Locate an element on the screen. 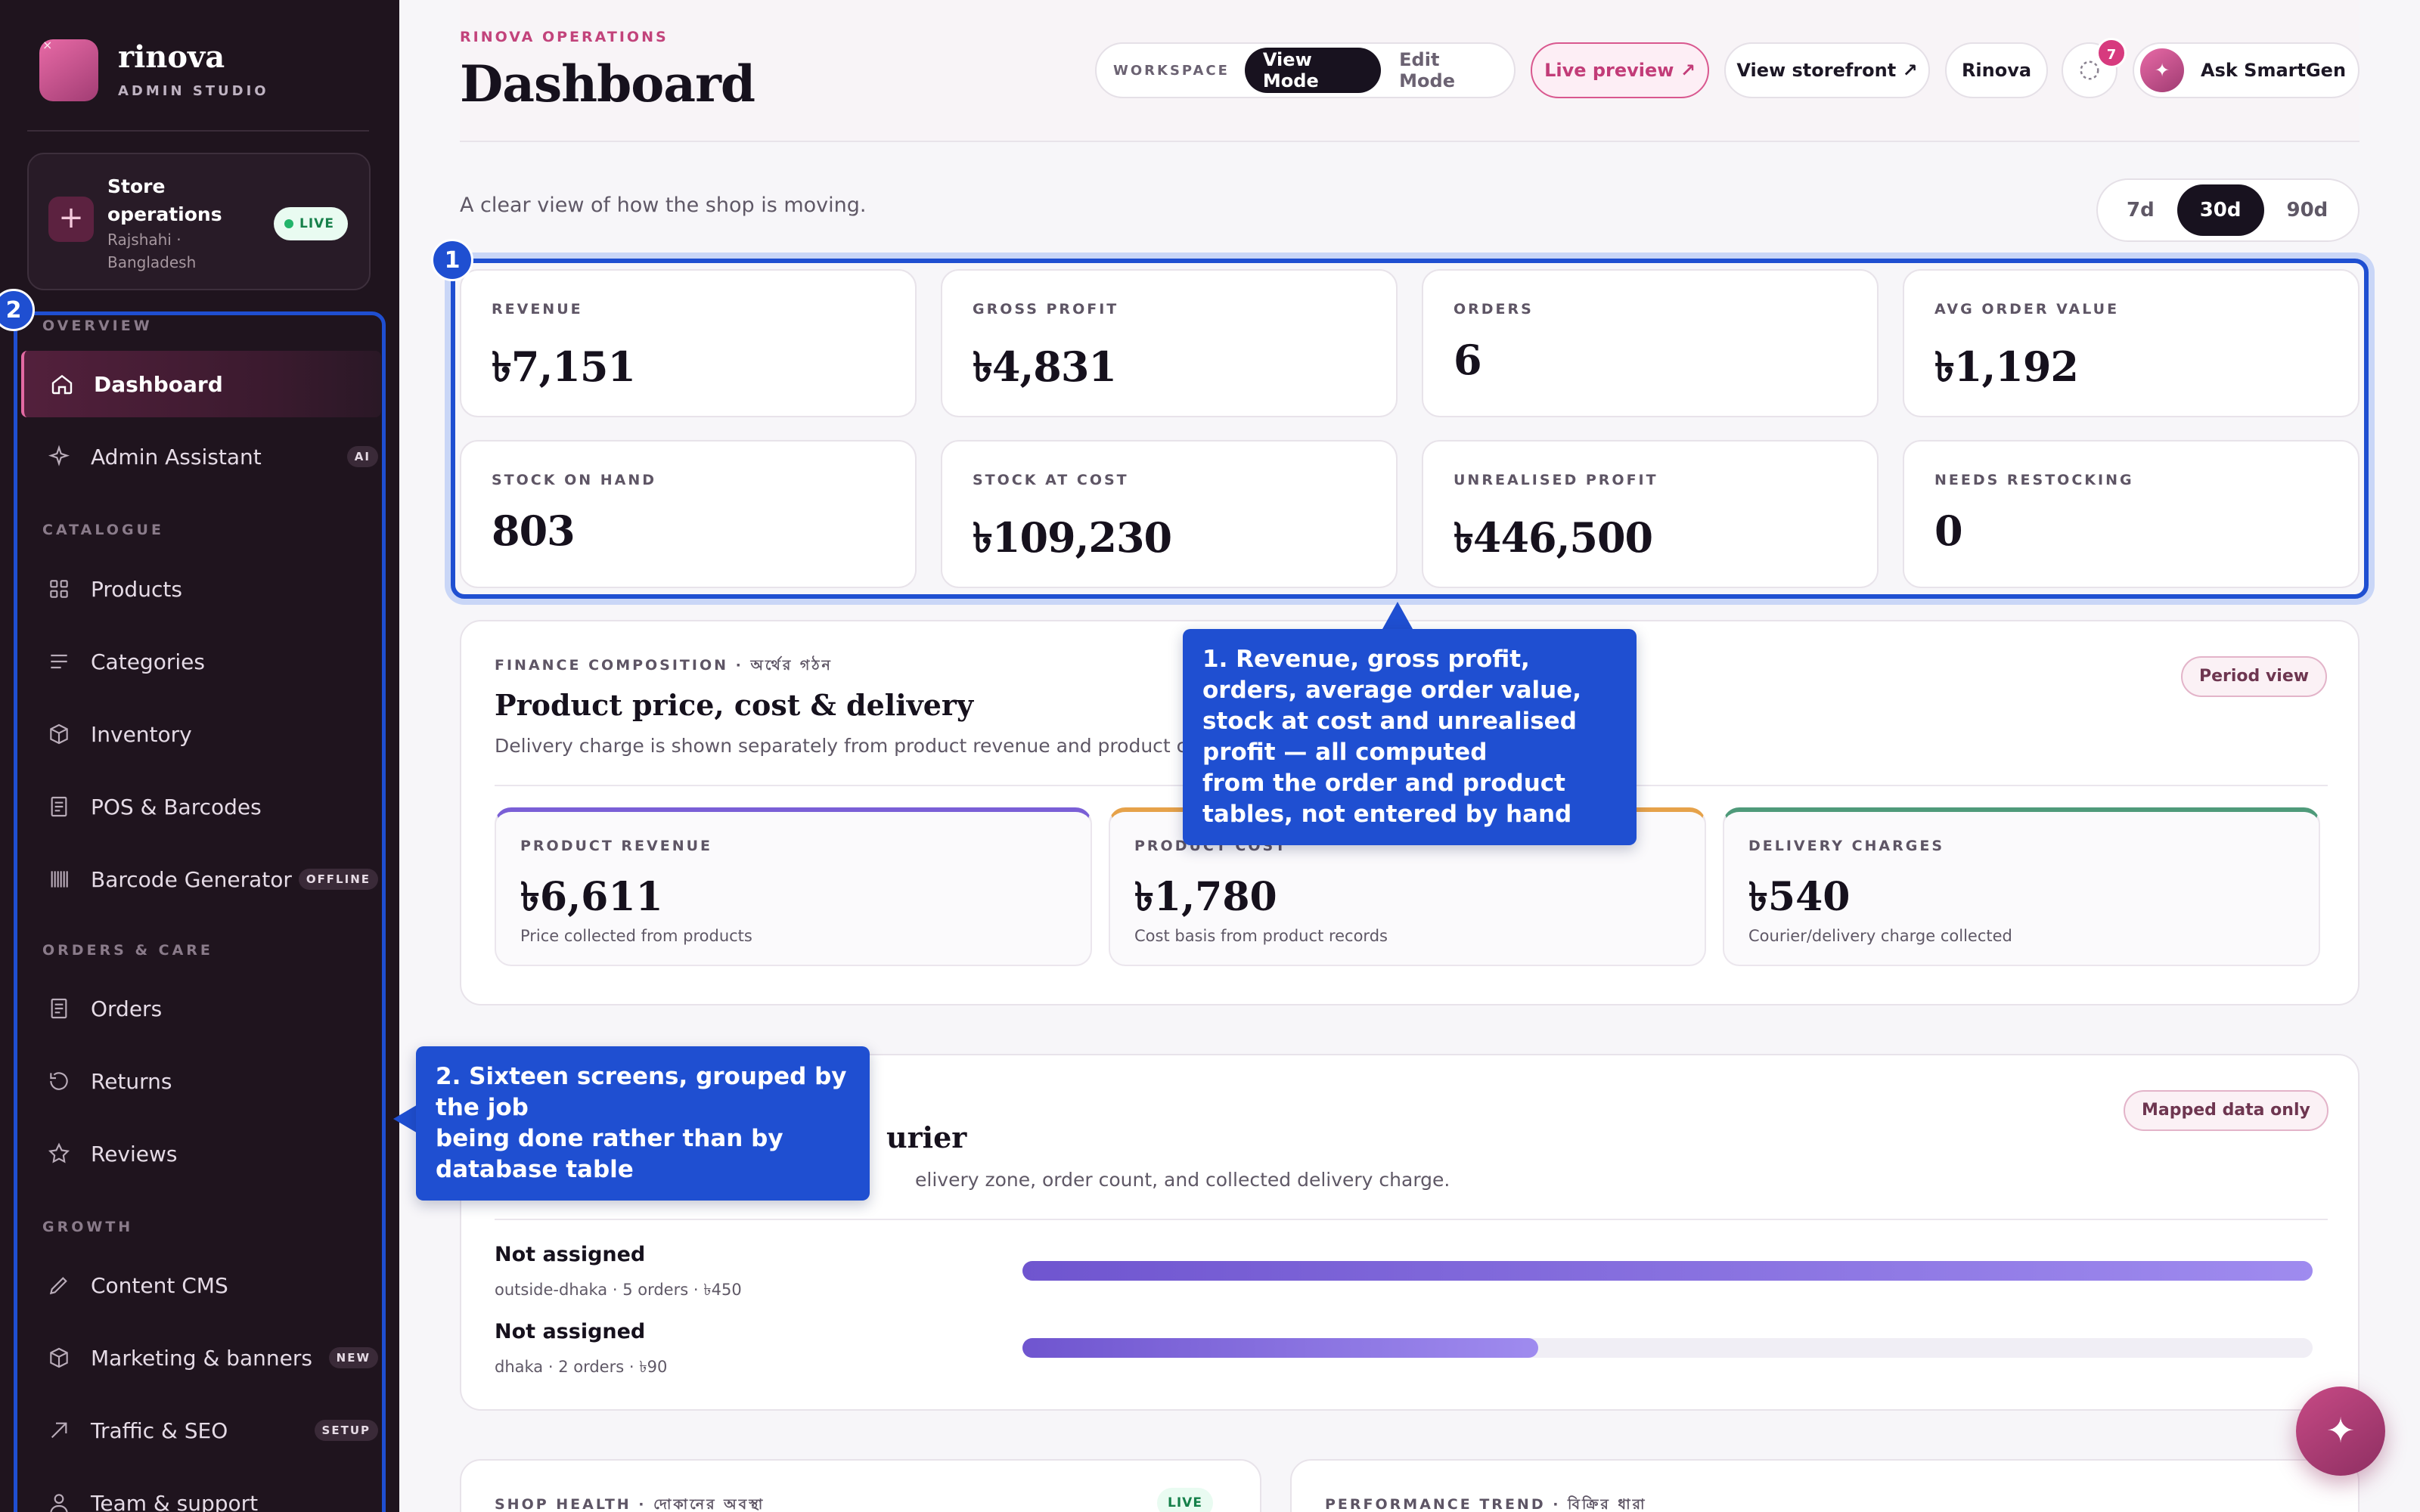 The image size is (2420, 1512). kpi-card-orders: ORDERS 6 is located at coordinates (1650, 343).